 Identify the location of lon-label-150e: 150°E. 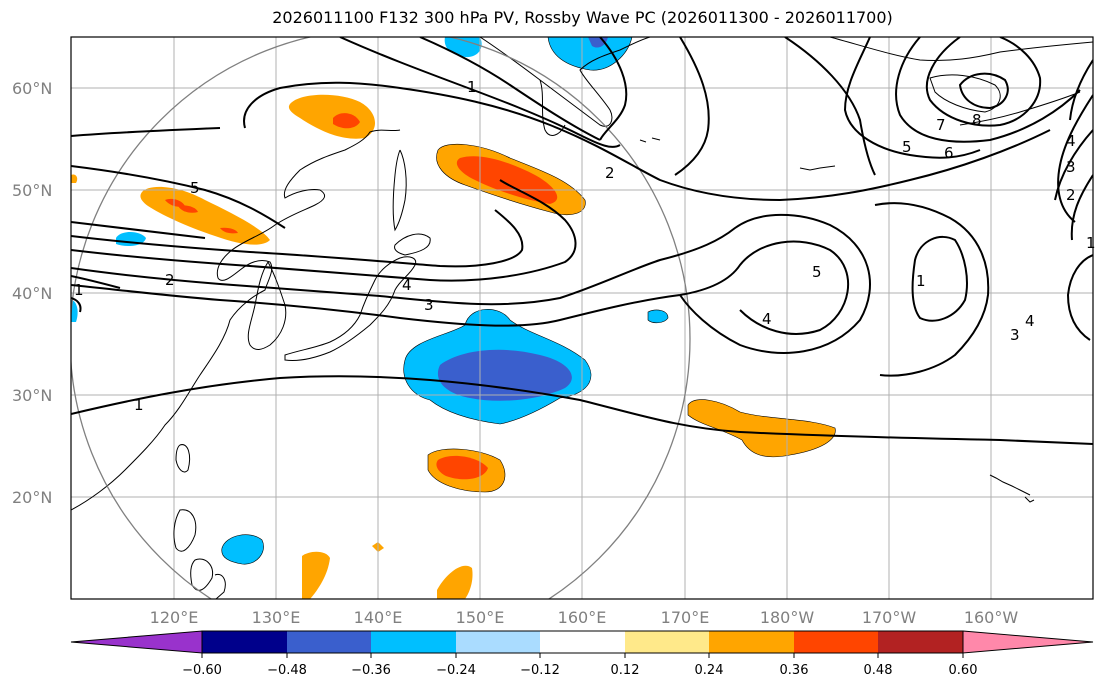
(480, 617).